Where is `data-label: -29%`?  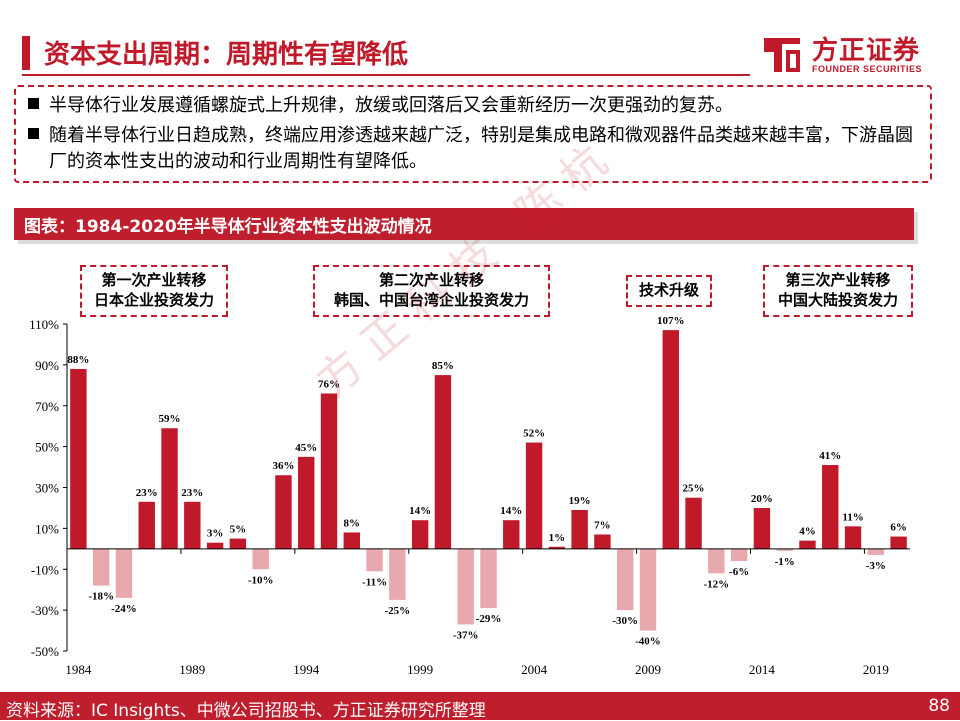
data-label: -29% is located at coordinates (489, 619).